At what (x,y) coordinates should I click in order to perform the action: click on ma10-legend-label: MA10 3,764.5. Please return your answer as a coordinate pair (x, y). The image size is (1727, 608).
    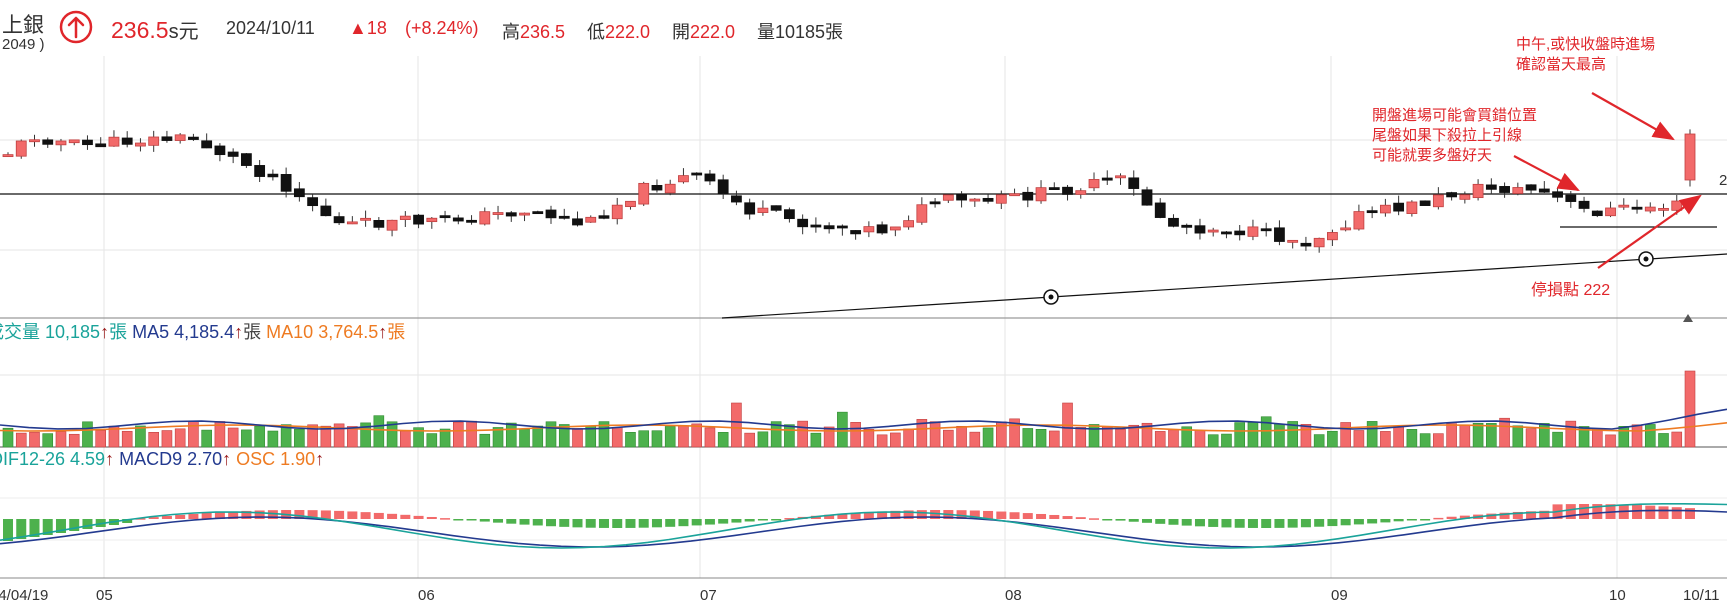
    Looking at the image, I should click on (322, 332).